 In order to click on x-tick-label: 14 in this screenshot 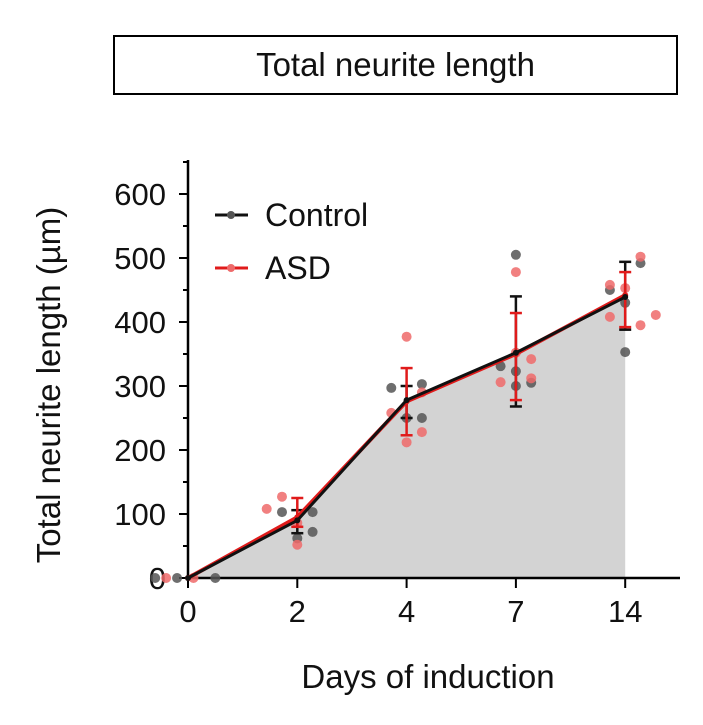, I will do `click(625, 611)`.